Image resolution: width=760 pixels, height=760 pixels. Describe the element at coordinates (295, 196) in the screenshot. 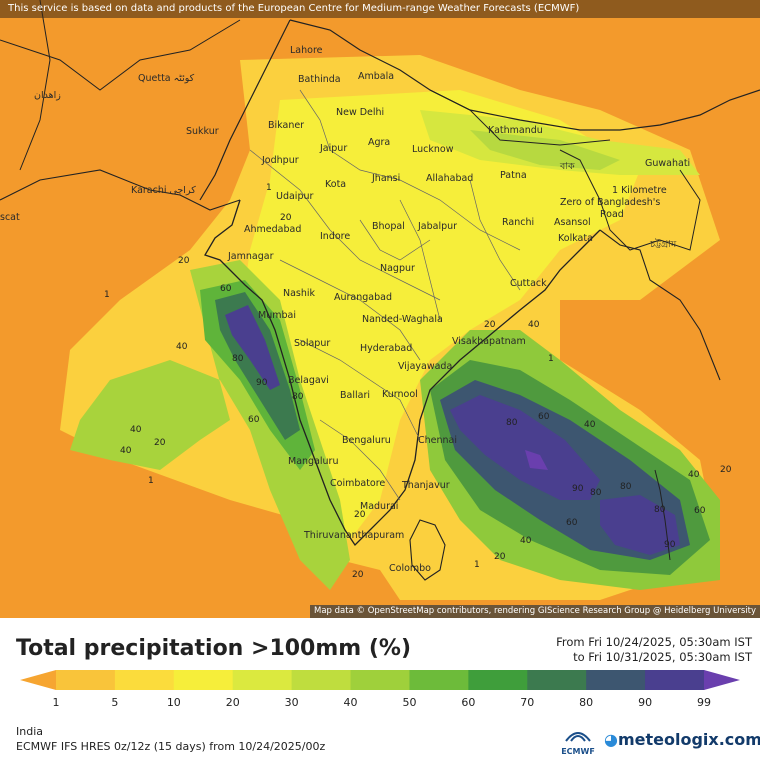

I see `city-label: Udaipur` at that location.